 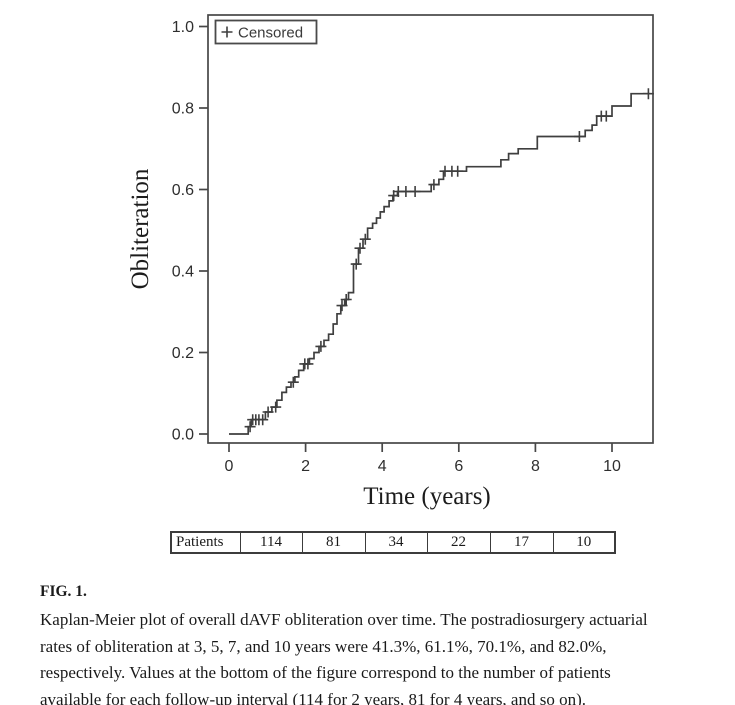 I want to click on table-row: Patients 114 81 34 22 17 10, so click(x=393, y=542).